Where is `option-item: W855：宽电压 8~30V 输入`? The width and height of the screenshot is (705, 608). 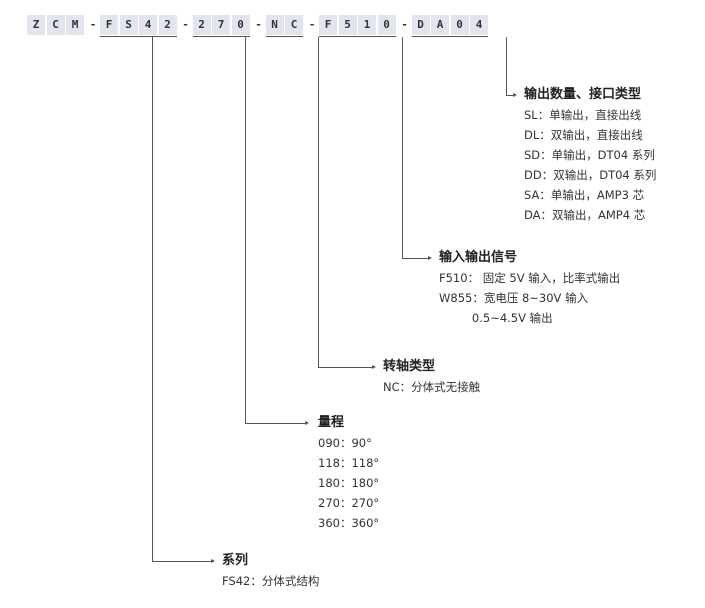
option-item: W855：宽电压 8~30V 输入 is located at coordinates (514, 298).